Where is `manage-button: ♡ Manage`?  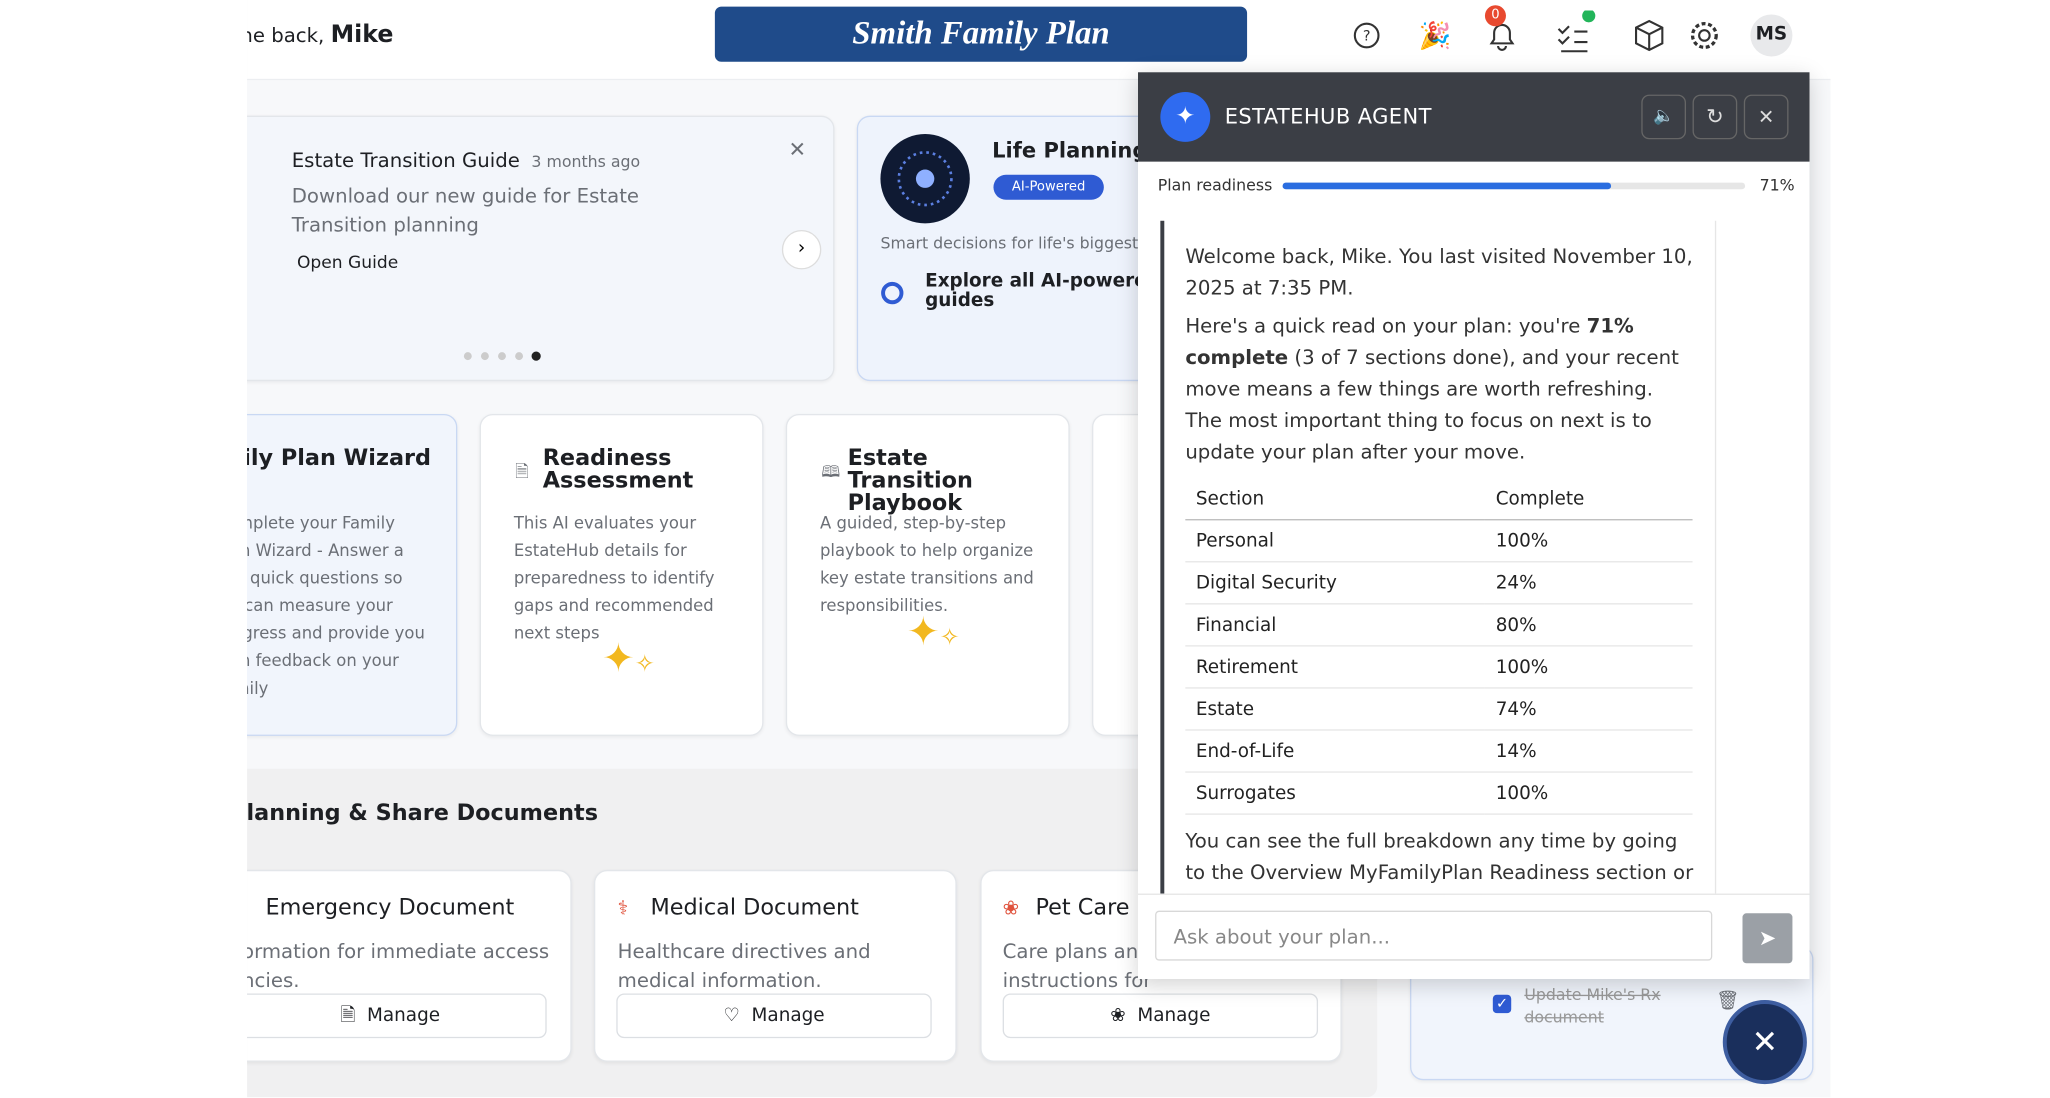
manage-button: ♡ Manage is located at coordinates (774, 1016).